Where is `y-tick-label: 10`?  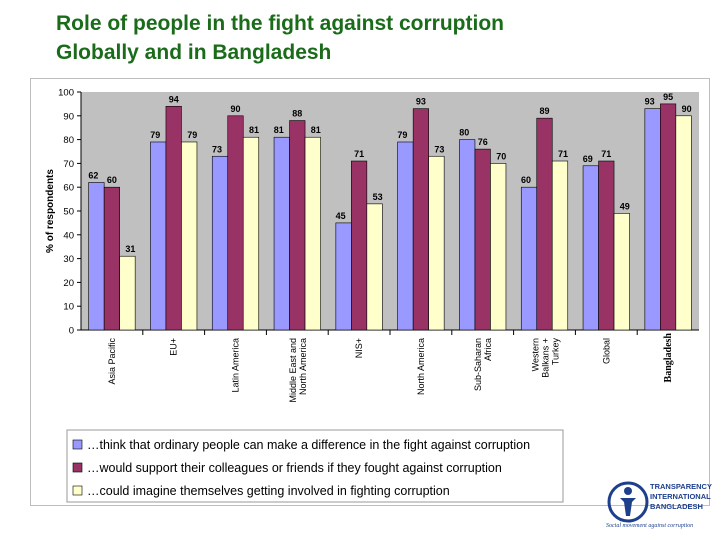 y-tick-label: 10 is located at coordinates (68, 307).